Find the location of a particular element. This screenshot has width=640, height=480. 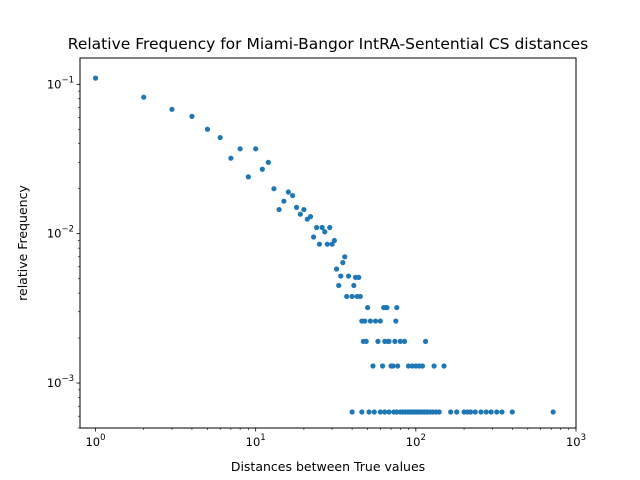

x-axis-ticks: 10⁰ 10¹ 10² 10³ is located at coordinates (335, 438).